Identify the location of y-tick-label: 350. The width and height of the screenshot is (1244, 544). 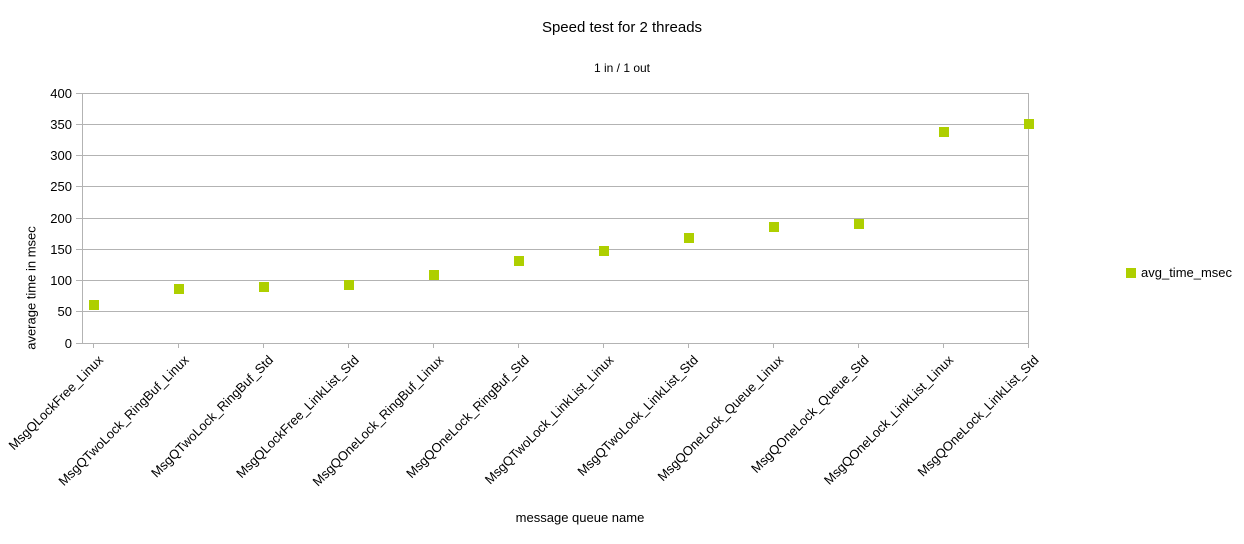
(61, 124).